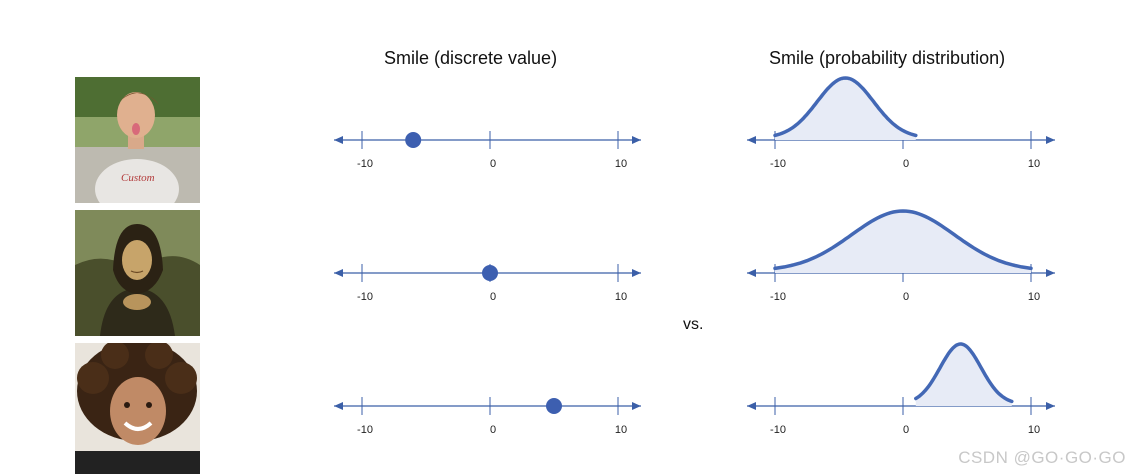 The height and width of the screenshot is (474, 1130). Describe the element at coordinates (751, 140) in the screenshot. I see `row-1-prob-axis-arrow-left` at that location.